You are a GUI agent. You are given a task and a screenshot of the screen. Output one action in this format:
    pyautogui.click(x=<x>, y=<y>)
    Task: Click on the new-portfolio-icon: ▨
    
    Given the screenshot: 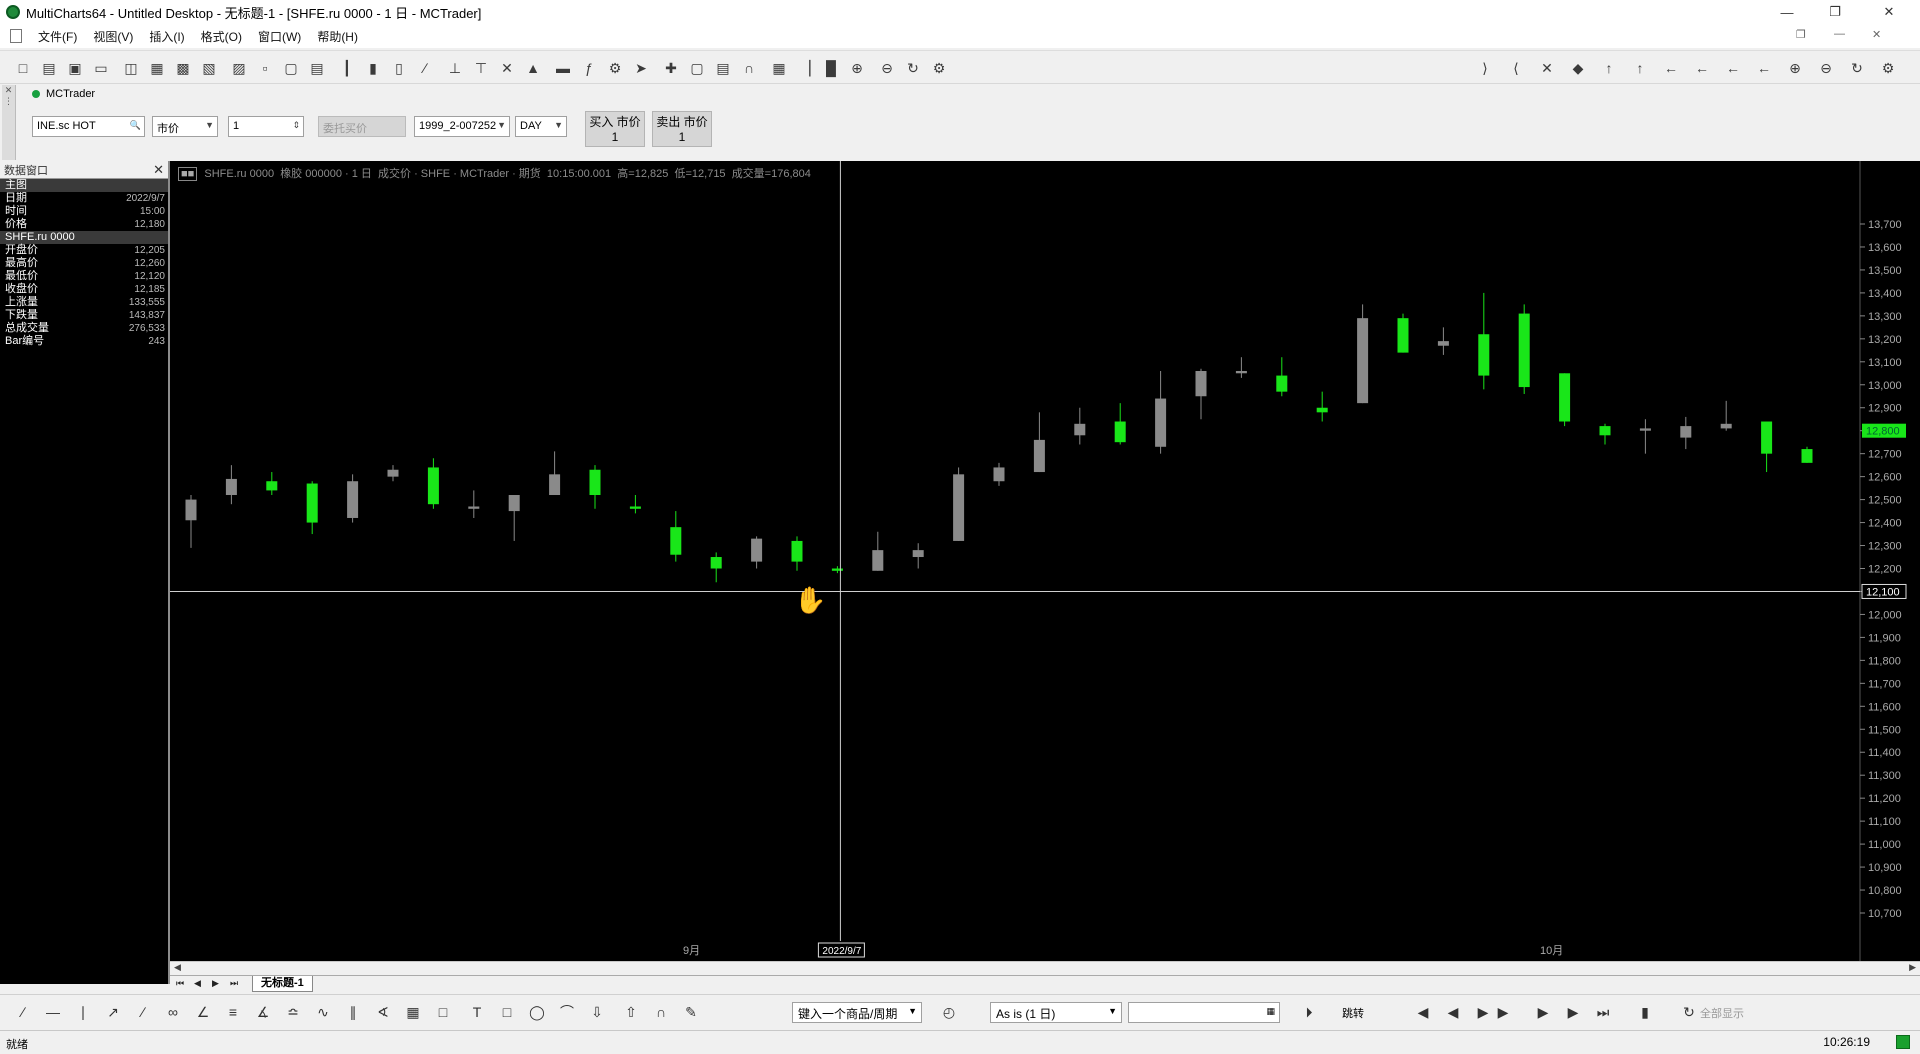 What is the action you would take?
    pyautogui.click(x=239, y=68)
    